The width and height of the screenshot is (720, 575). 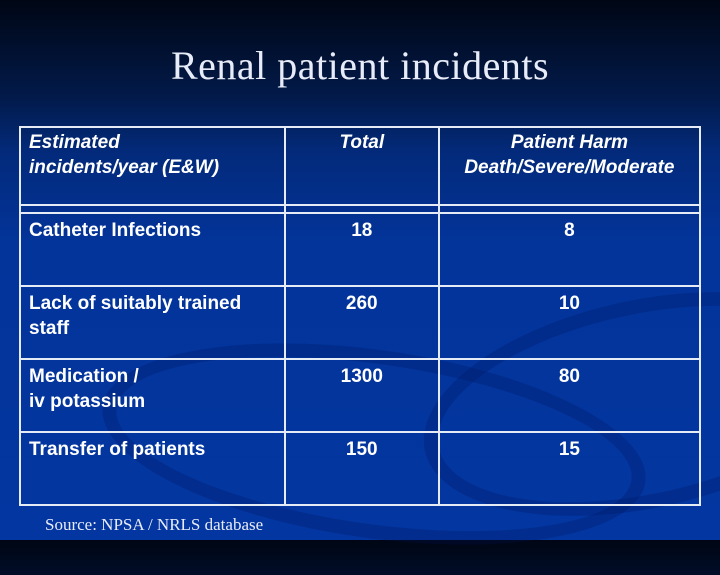 I want to click on header-text: Patient Harm, so click(x=569, y=142).